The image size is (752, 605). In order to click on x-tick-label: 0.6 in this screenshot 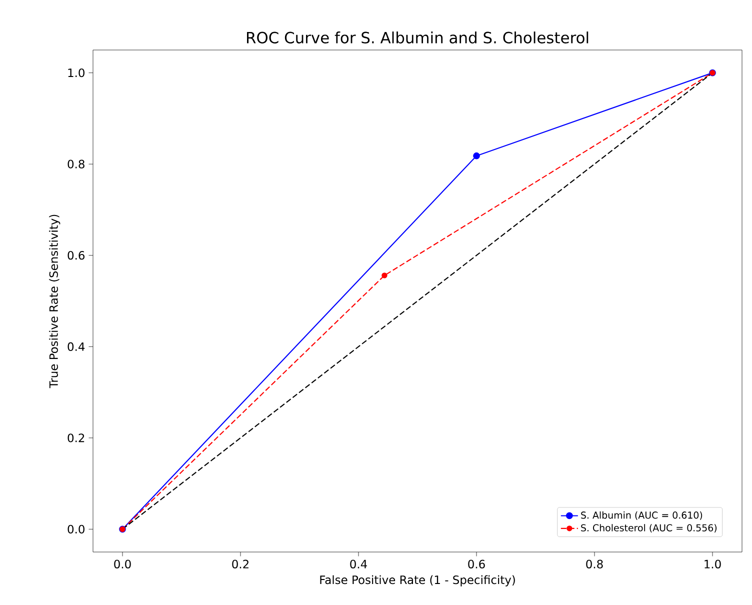, I will do `click(476, 564)`.